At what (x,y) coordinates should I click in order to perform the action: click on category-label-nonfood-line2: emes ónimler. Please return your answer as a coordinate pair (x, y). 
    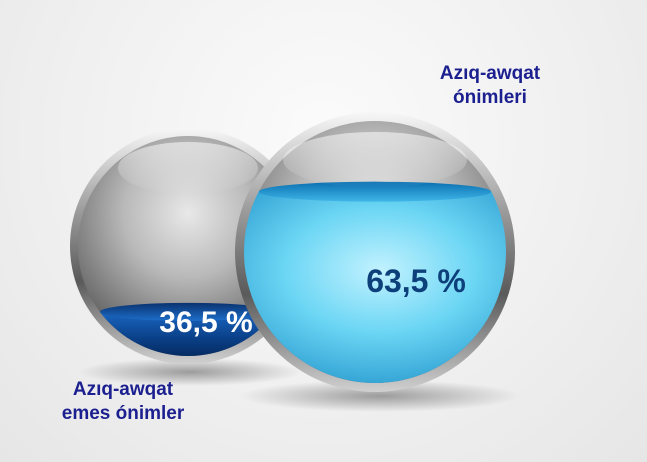
    Looking at the image, I should click on (123, 413).